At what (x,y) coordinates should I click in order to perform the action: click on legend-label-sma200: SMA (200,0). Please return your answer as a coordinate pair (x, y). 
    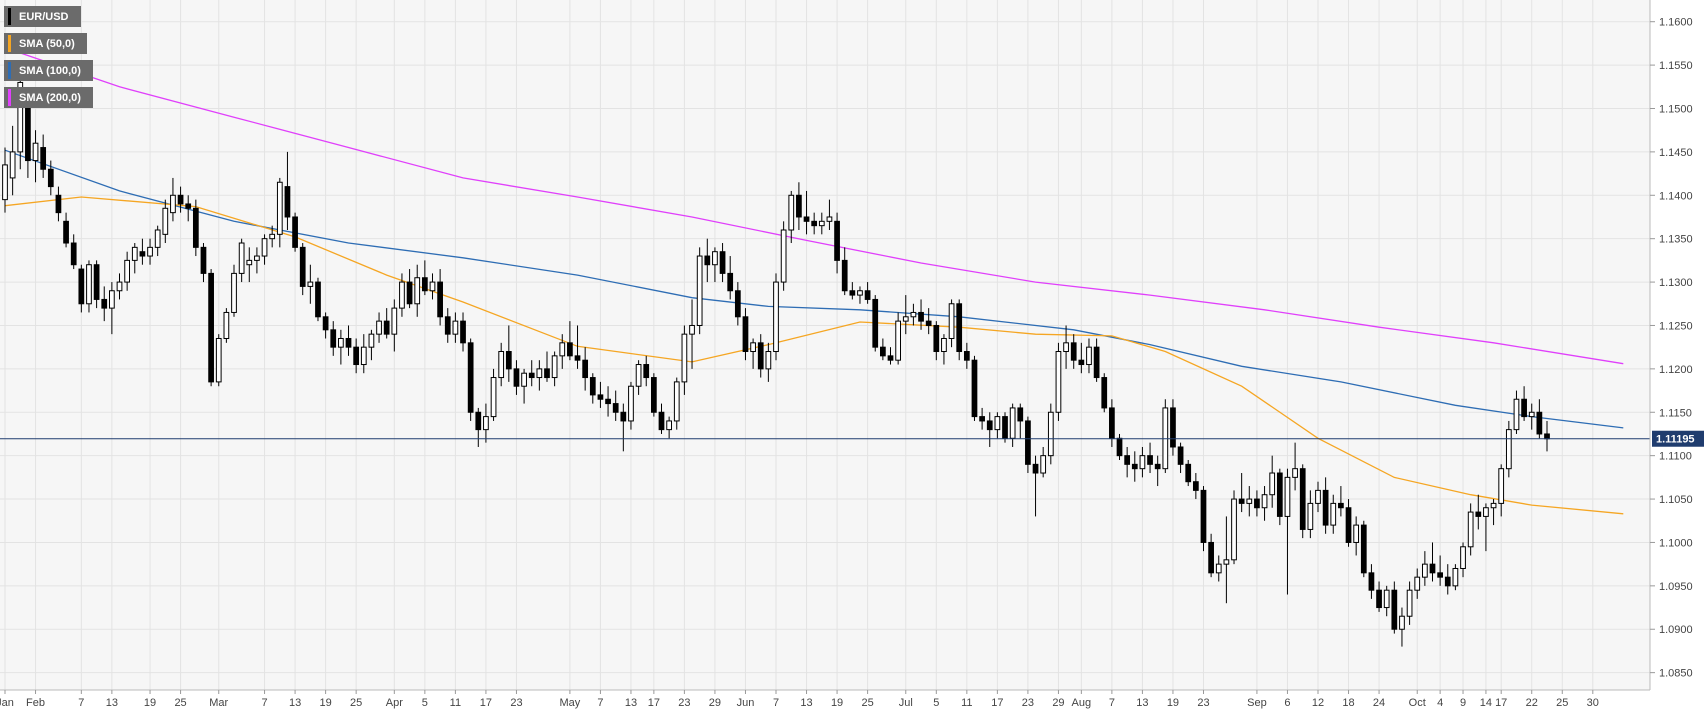
    Looking at the image, I should click on (50, 97).